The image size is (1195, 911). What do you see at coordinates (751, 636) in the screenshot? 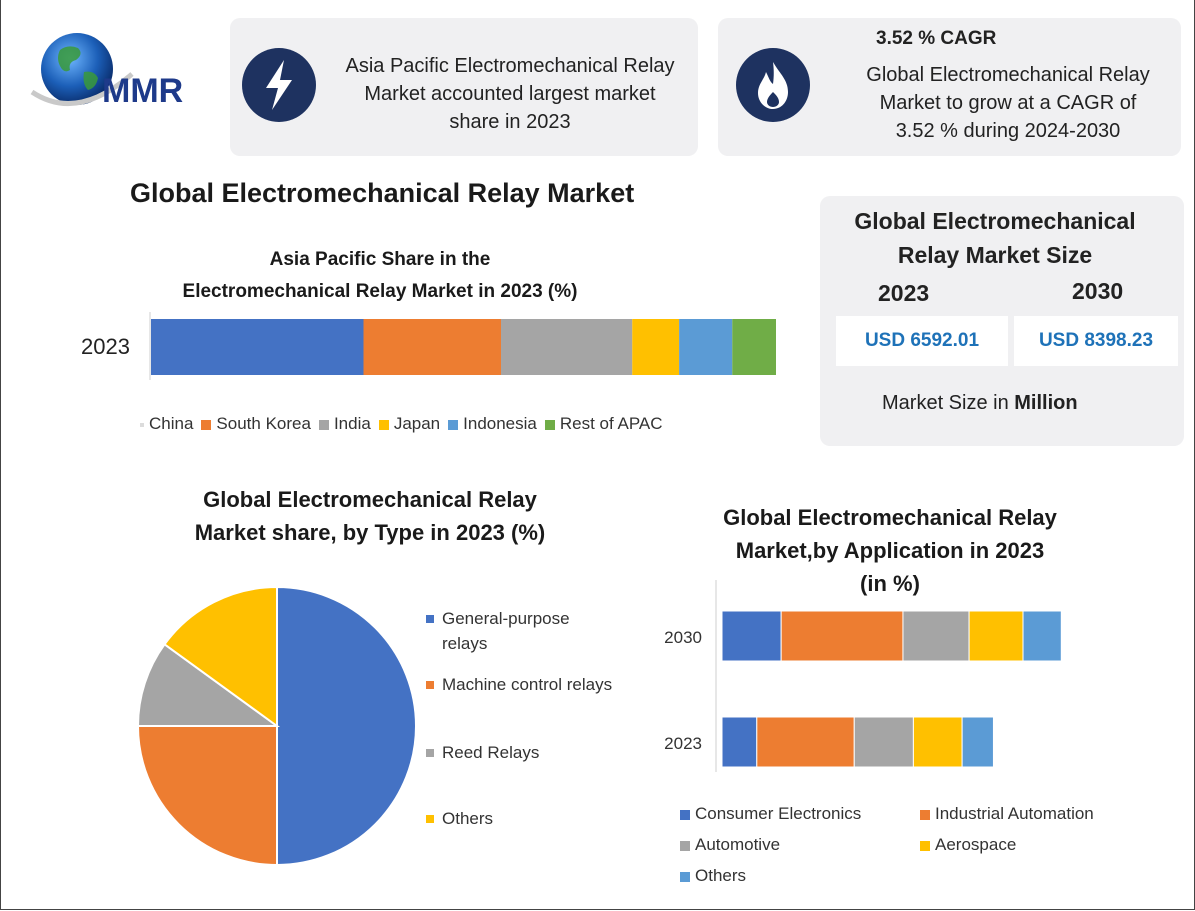
I see `application-bar-2030-consumer-electronics` at bounding box center [751, 636].